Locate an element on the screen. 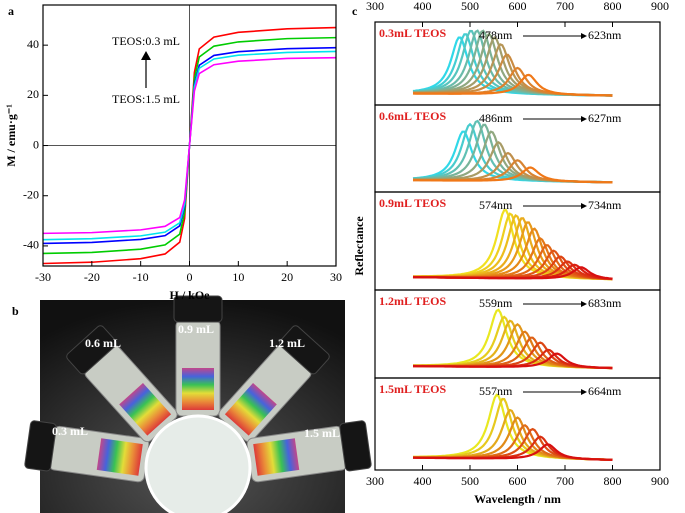  x-tick-label: 10 is located at coordinates (238, 277).